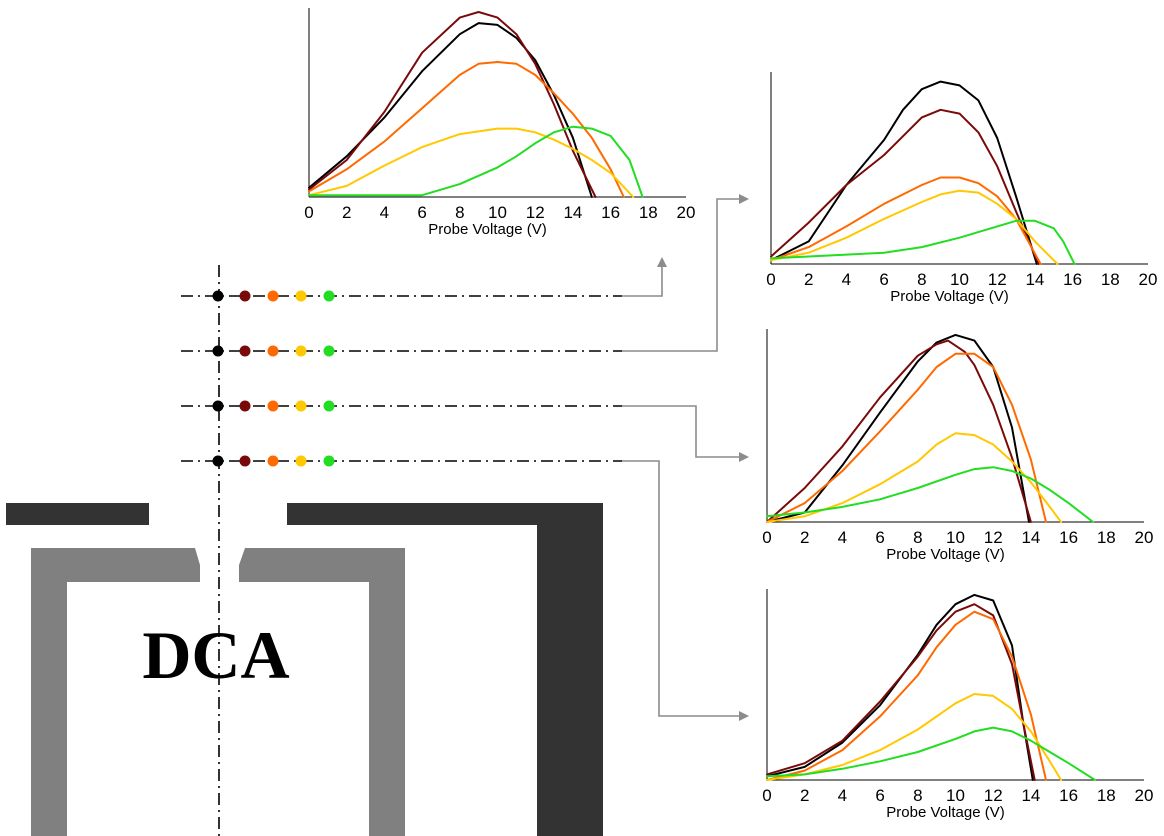 This screenshot has height=836, width=1164. What do you see at coordinates (215, 655) in the screenshot?
I see `dca-label: DCA` at bounding box center [215, 655].